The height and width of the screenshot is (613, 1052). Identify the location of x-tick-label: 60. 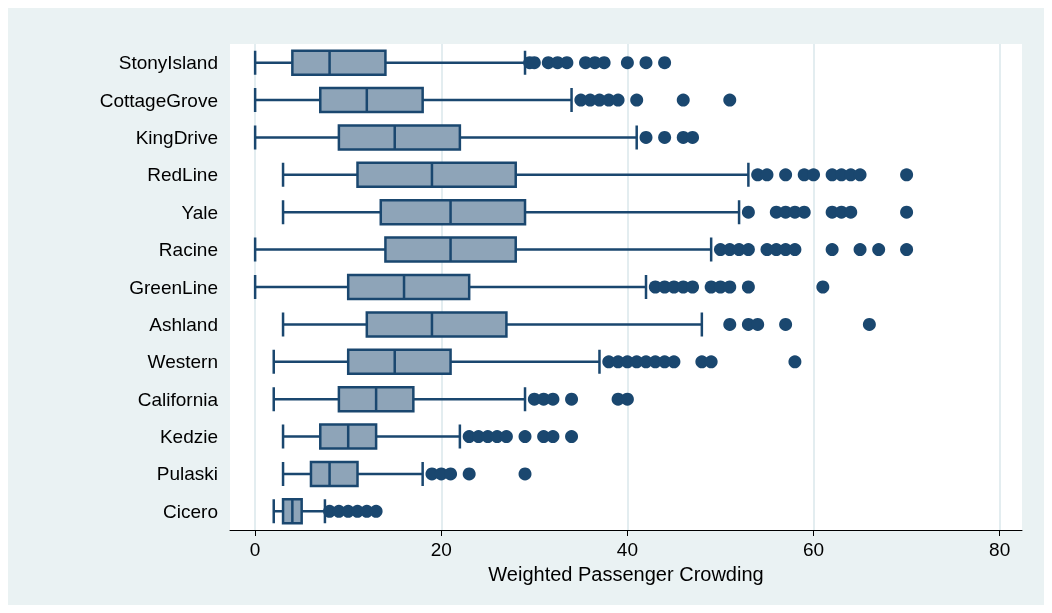
(813, 549).